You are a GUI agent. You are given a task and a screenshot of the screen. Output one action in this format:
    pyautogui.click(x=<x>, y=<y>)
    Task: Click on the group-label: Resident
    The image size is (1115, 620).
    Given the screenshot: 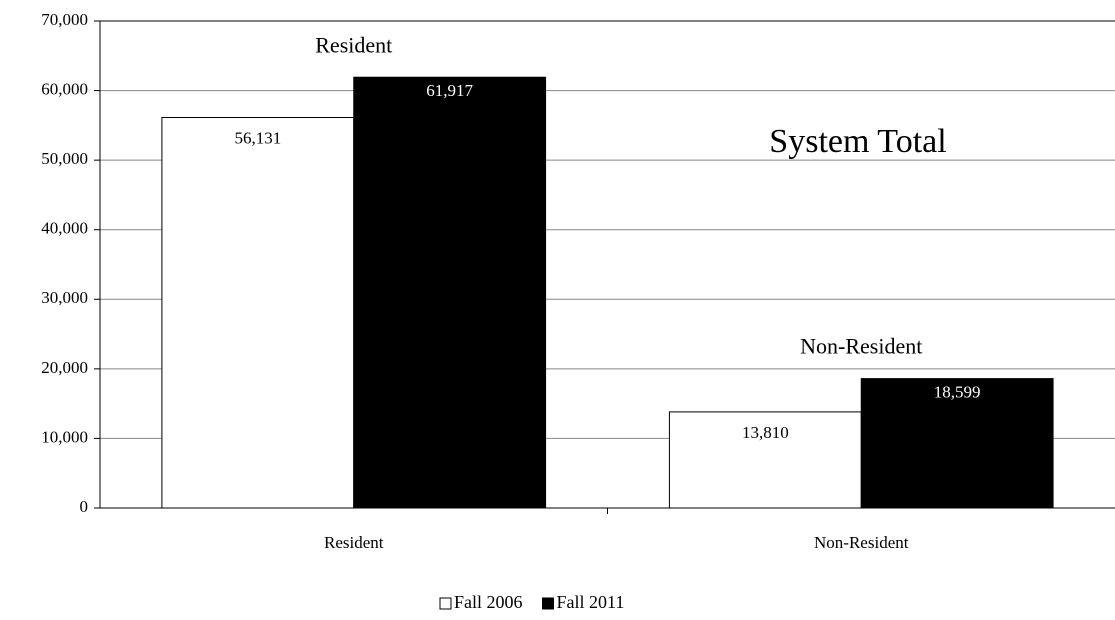 What is the action you would take?
    pyautogui.click(x=353, y=44)
    